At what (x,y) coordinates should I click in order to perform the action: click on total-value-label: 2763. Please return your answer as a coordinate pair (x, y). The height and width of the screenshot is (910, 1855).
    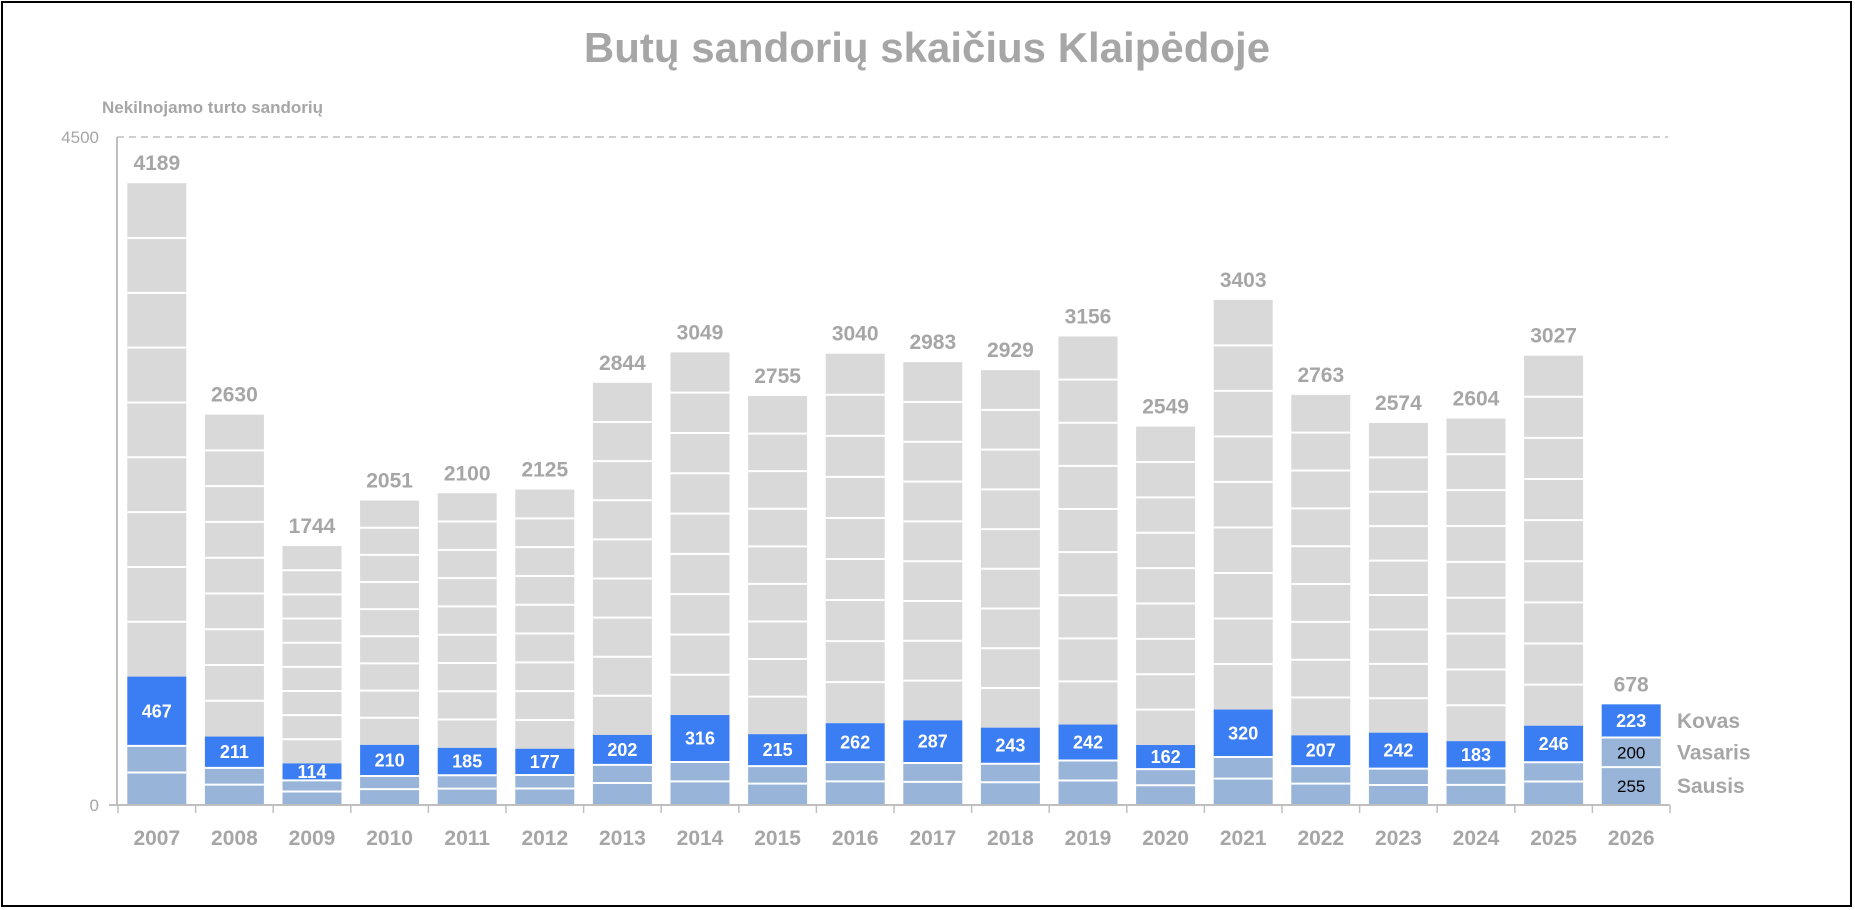
    Looking at the image, I should click on (1320, 375).